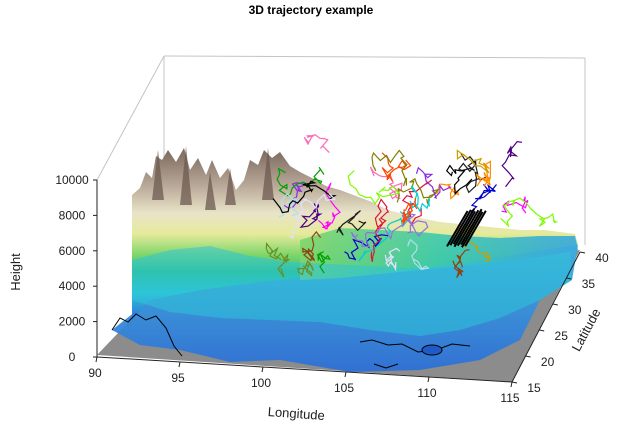  Describe the element at coordinates (509, 398) in the screenshot. I see `x-tick-label: 115` at that location.